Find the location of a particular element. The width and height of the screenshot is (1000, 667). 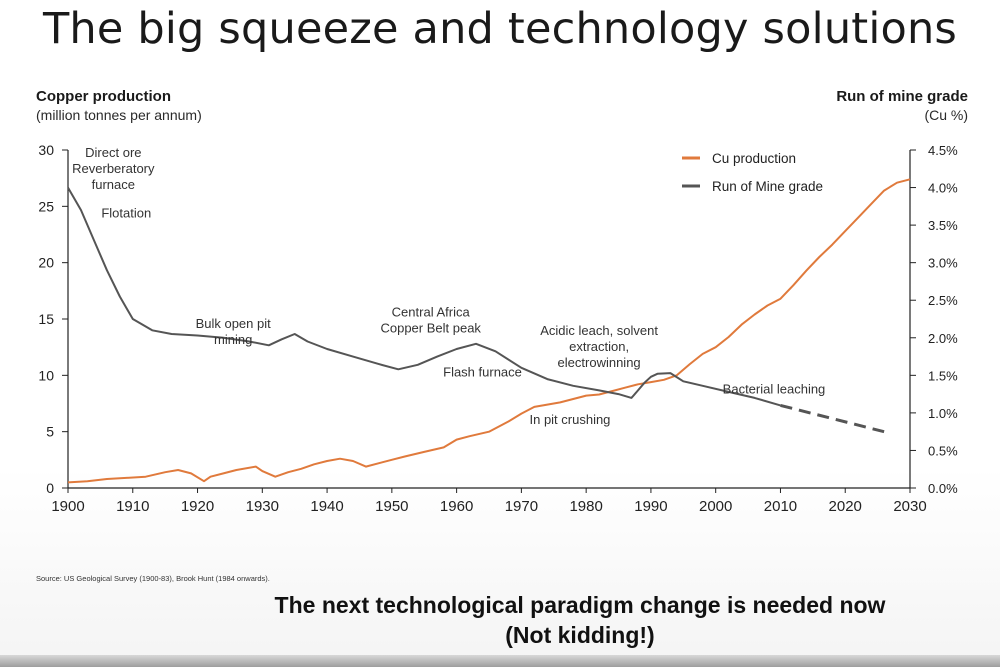

left-tick-label: 5 is located at coordinates (50, 432).